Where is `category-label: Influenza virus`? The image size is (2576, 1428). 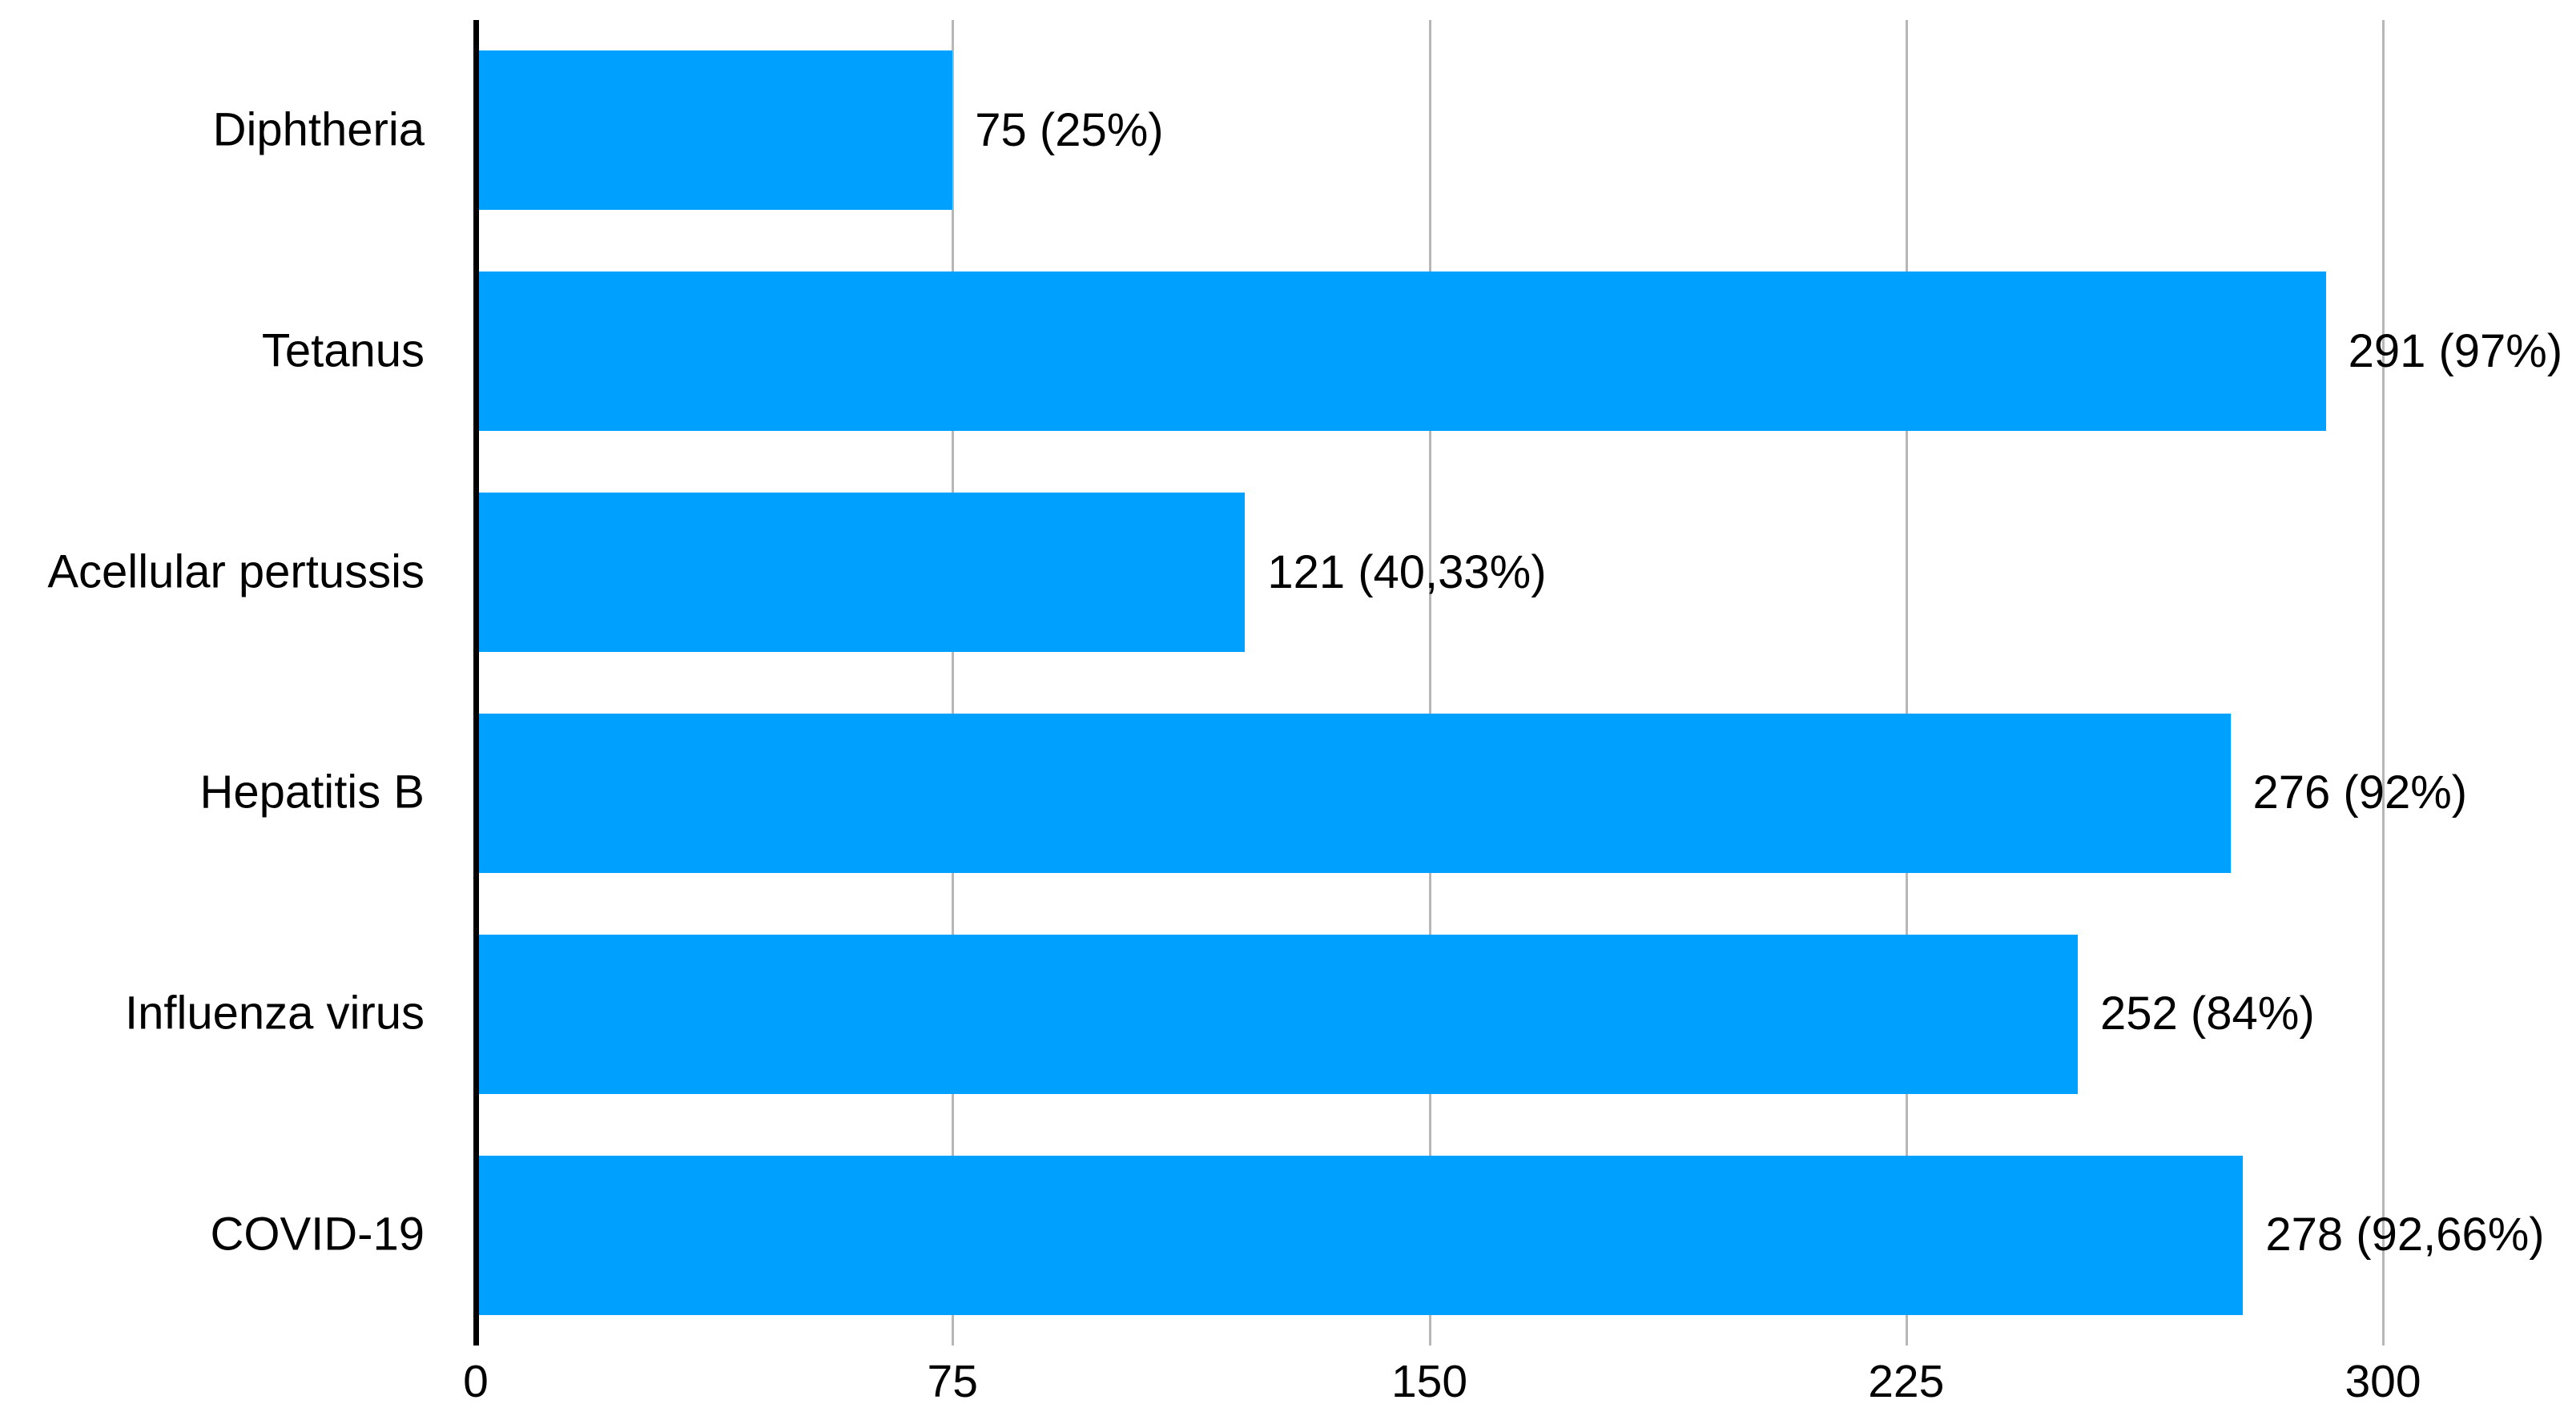 category-label: Influenza virus is located at coordinates (275, 1013).